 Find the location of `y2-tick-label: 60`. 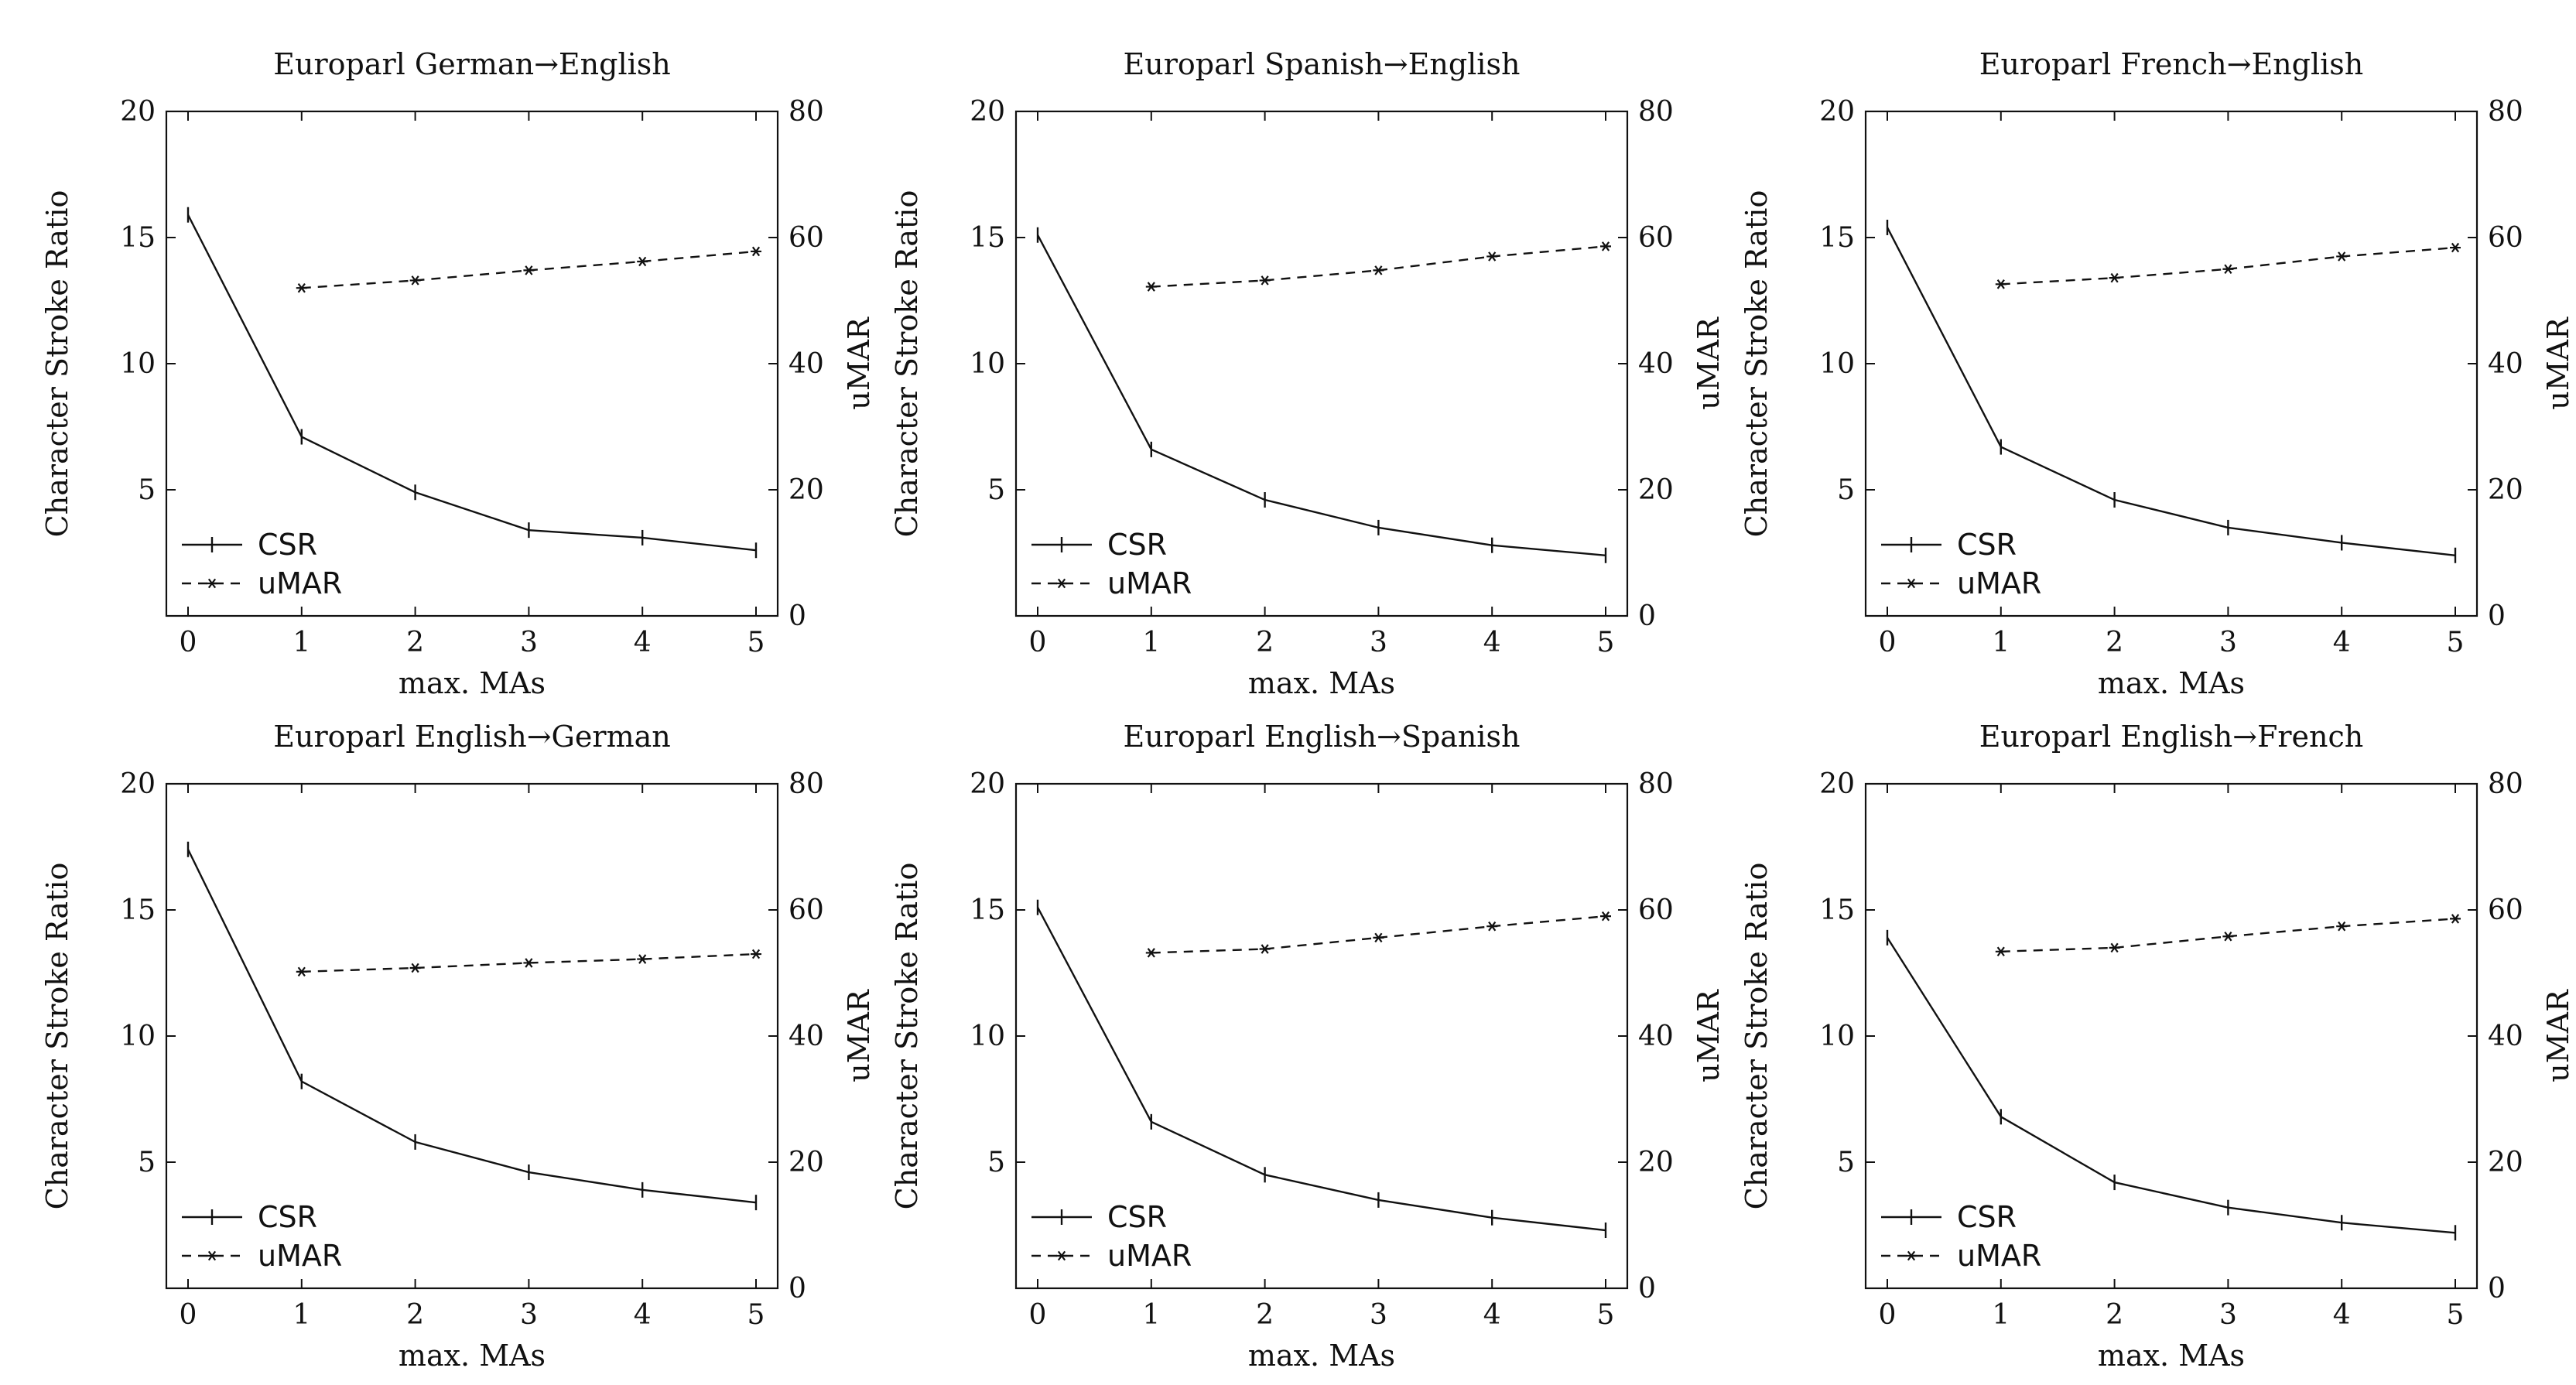

y2-tick-label: 60 is located at coordinates (807, 238).